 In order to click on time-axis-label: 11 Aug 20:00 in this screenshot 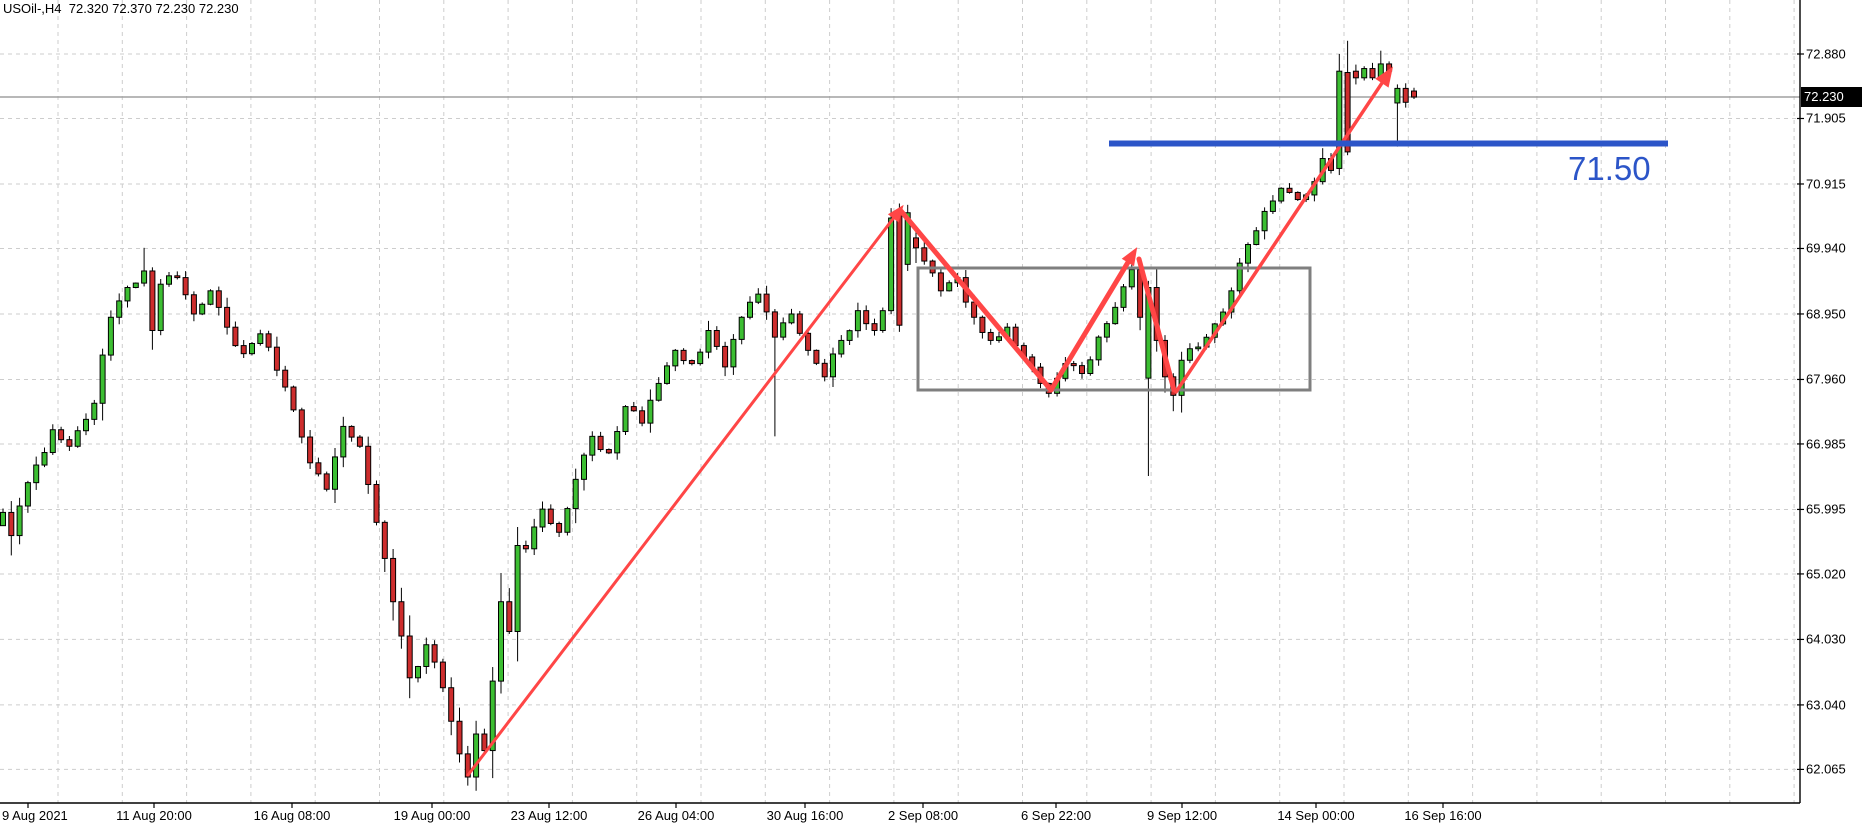, I will do `click(154, 815)`.